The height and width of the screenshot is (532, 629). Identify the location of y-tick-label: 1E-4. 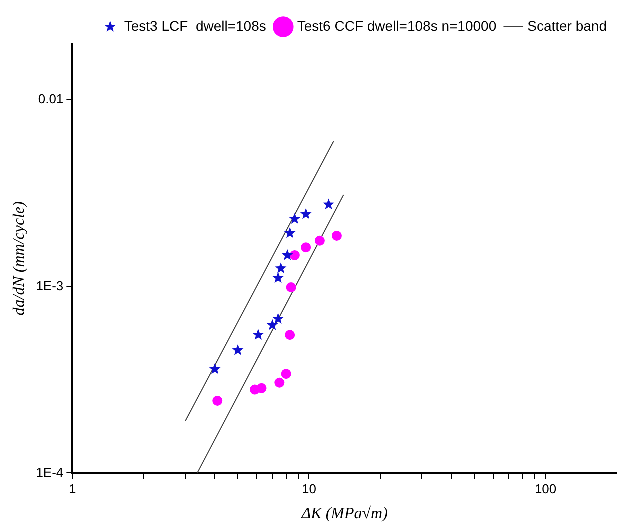
(50, 472).